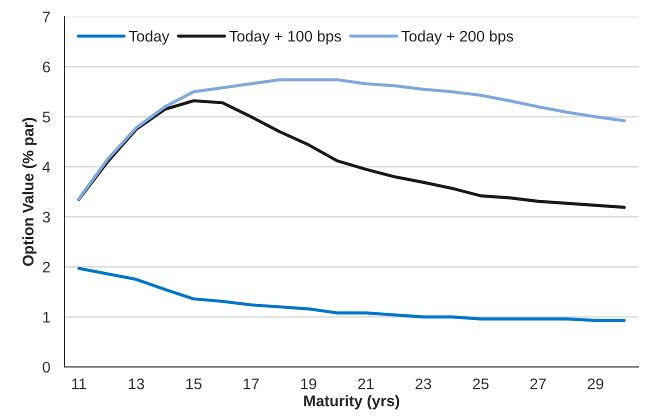 The image size is (645, 417). What do you see at coordinates (149, 37) in the screenshot?
I see `legend-label: Today` at bounding box center [149, 37].